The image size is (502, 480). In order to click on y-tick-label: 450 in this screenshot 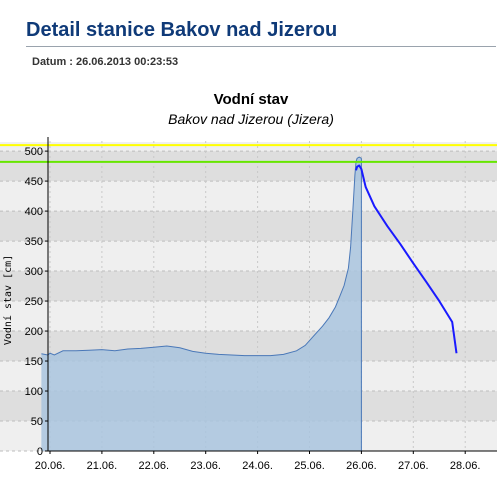, I will do `click(34, 182)`.